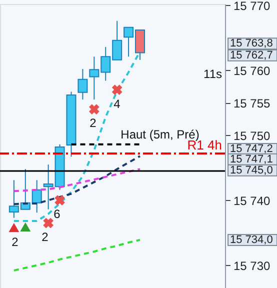 Image resolution: width=277 pixels, height=288 pixels. I want to click on y-tick-label: 15 750, so click(252, 135).